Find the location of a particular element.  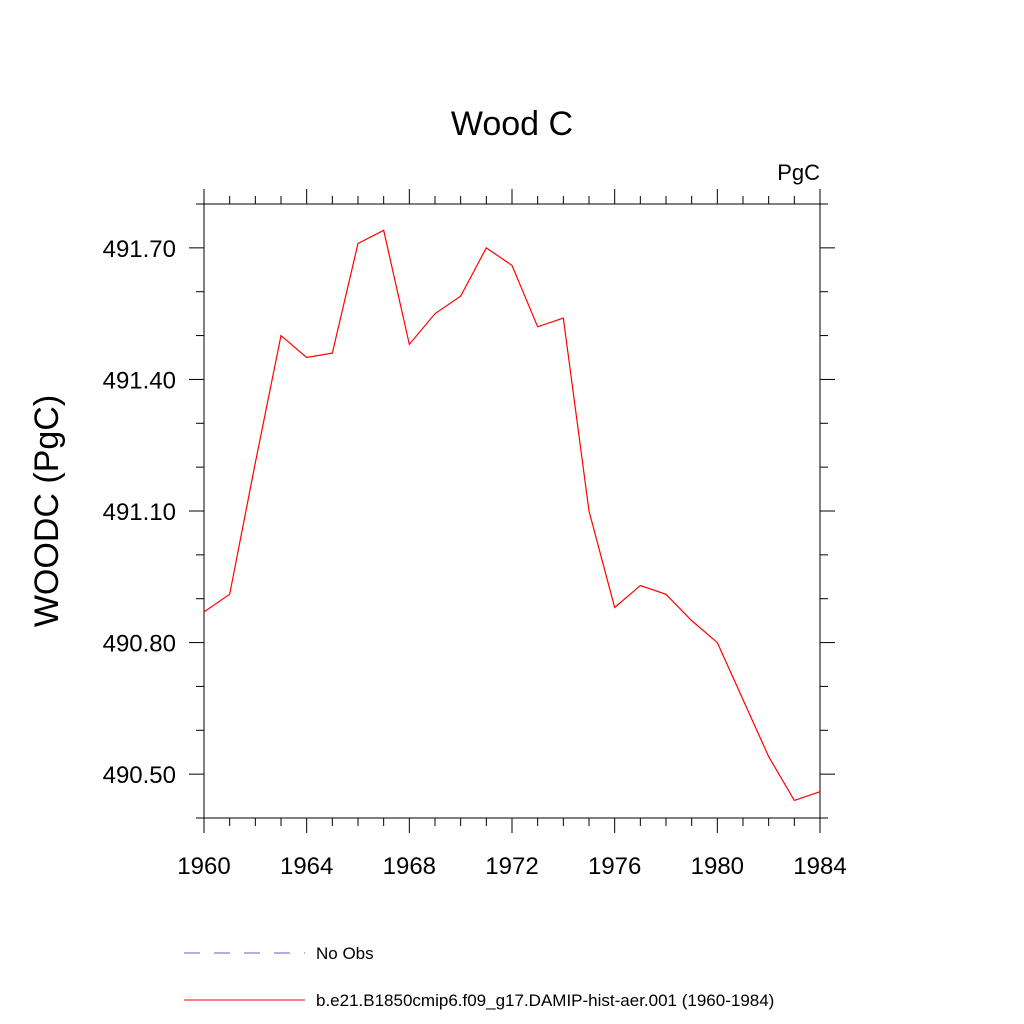

y-tick-label: 490.50 is located at coordinates (139, 775).